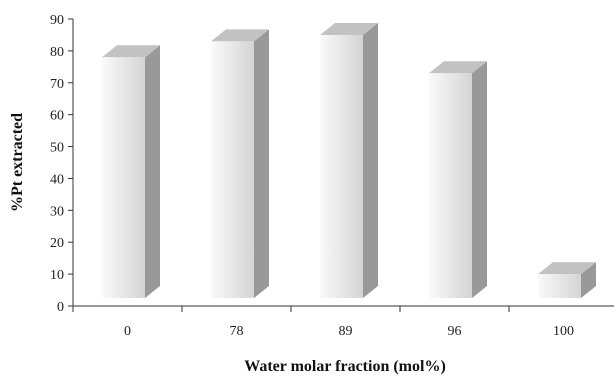 This screenshot has height=376, width=616. Describe the element at coordinates (455, 331) in the screenshot. I see `x-tick-label: 96` at that location.